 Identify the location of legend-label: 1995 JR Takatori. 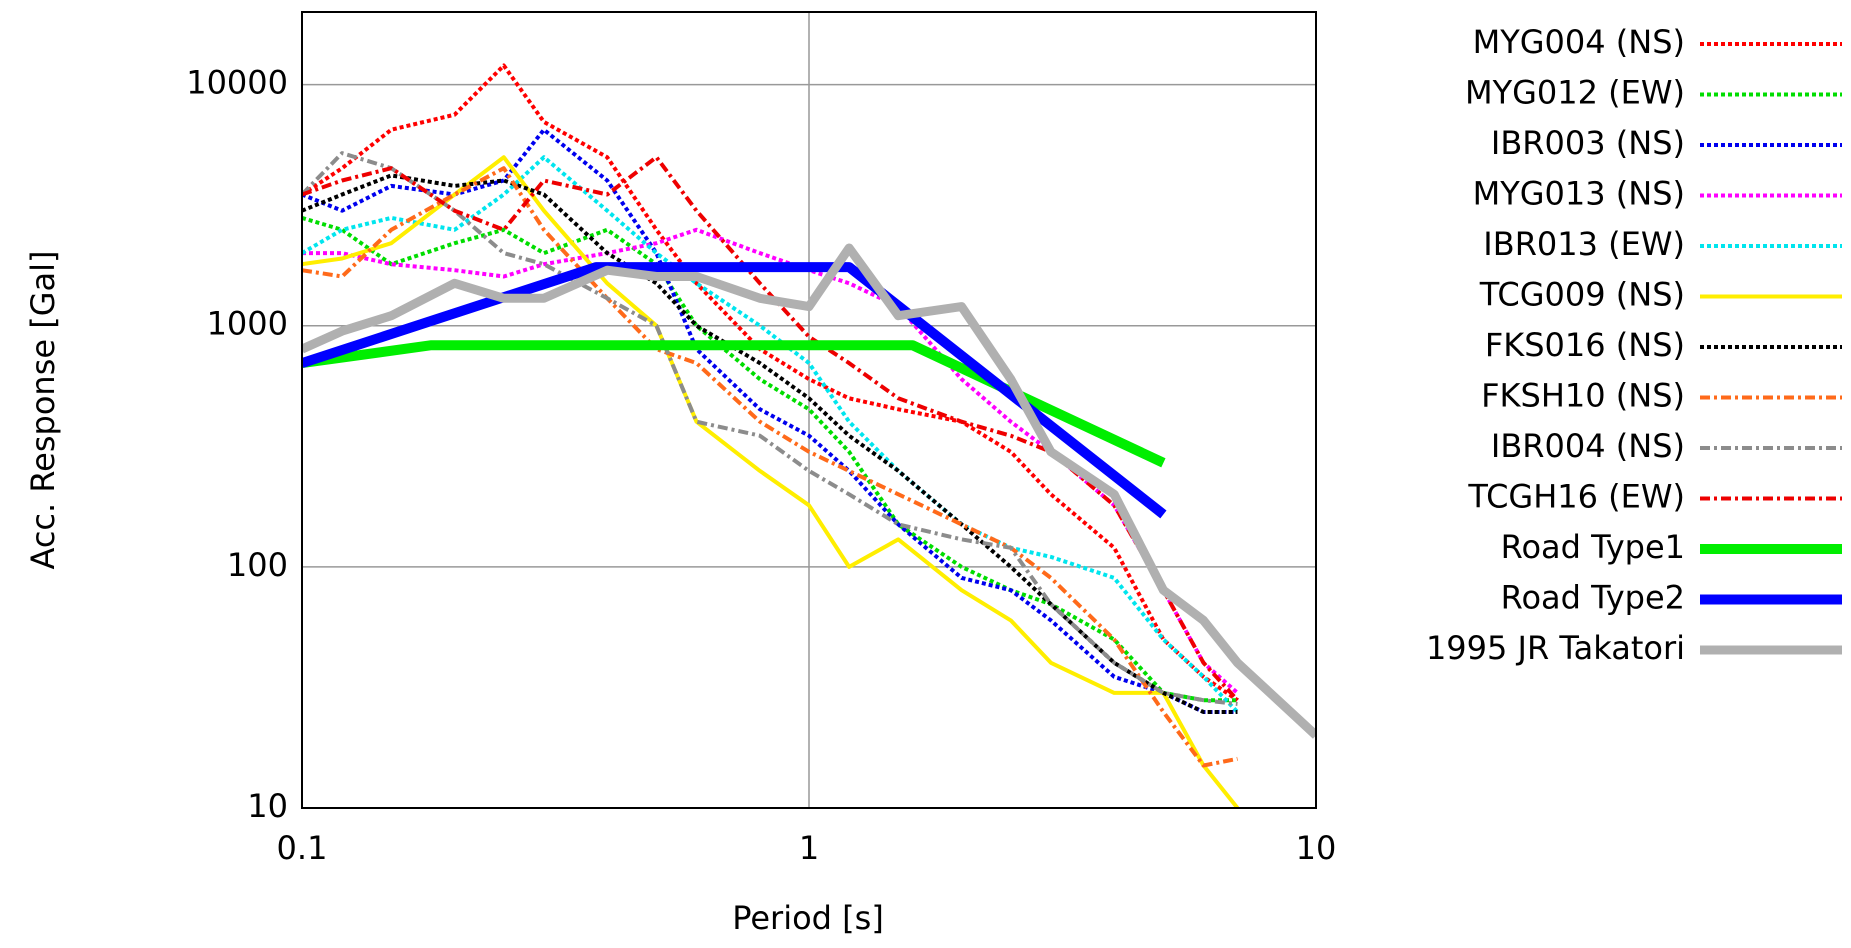
(1555, 648).